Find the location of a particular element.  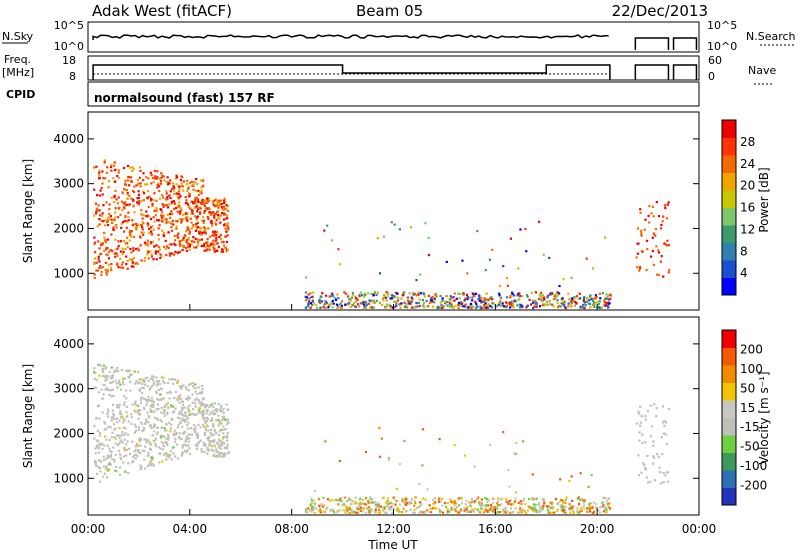

freq-segment is located at coordinates (685, 72).